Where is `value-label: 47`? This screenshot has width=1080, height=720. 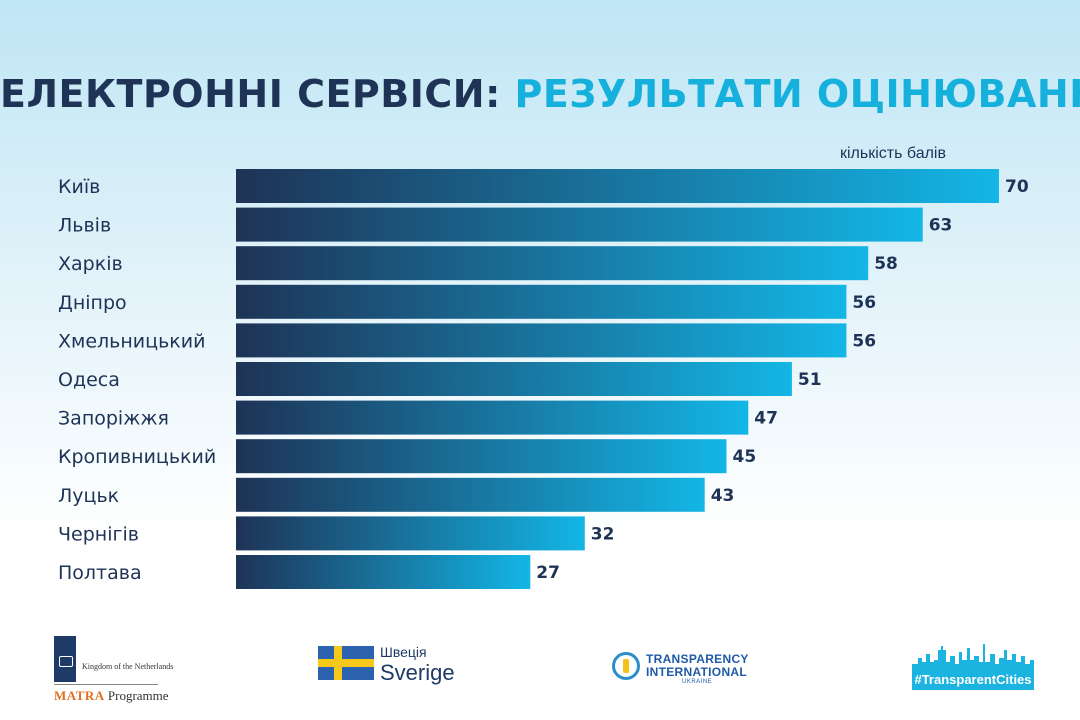 value-label: 47 is located at coordinates (766, 419).